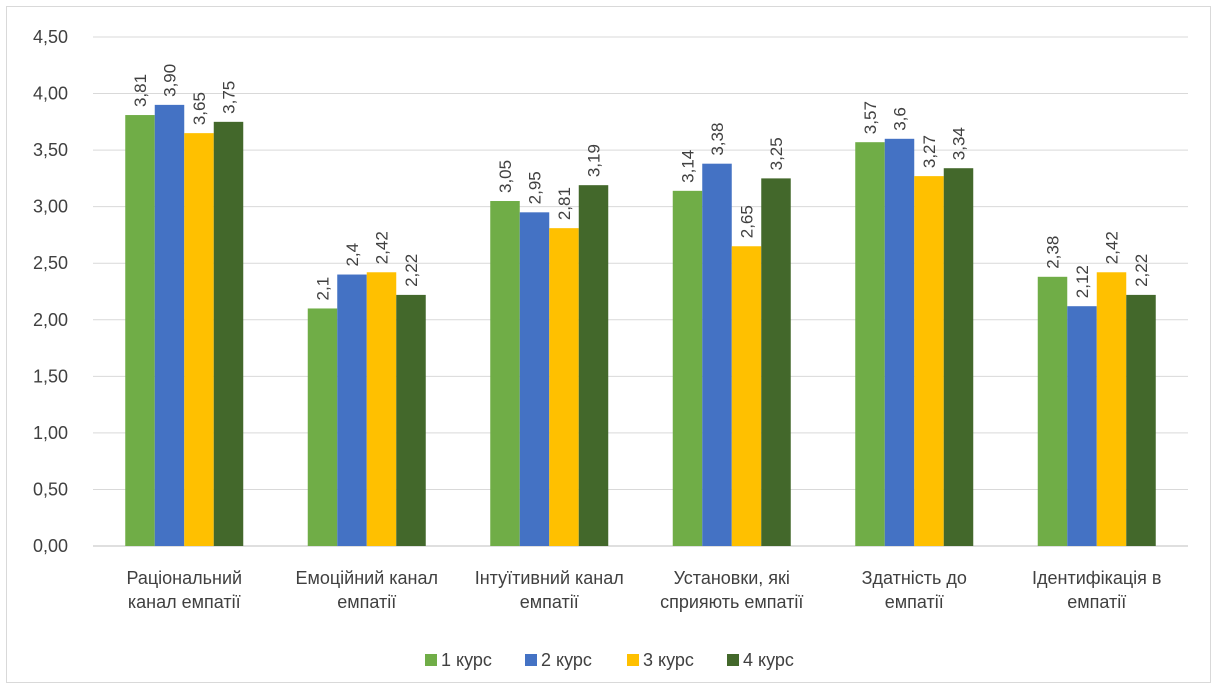  Describe the element at coordinates (1082, 281) in the screenshot. I see `data-label: 2,12` at that location.